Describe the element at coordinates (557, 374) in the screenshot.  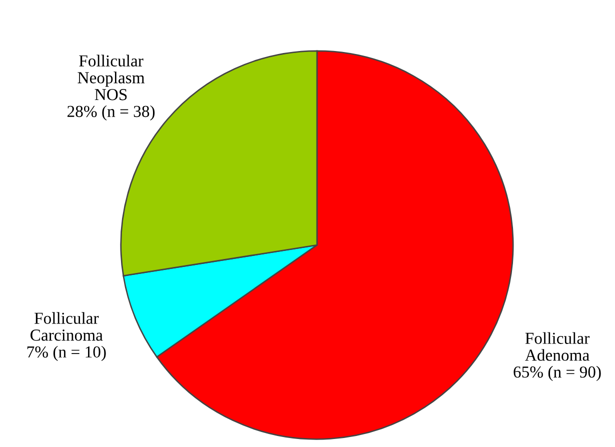
I see `data-label: 65% (n = 90)` at that location.